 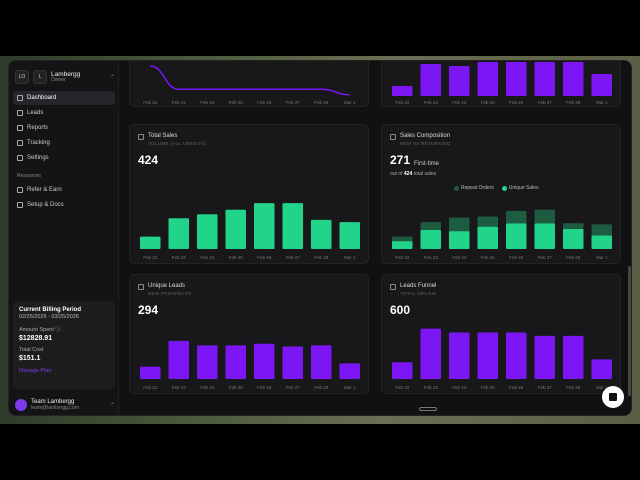 I want to click on sidebar-item-docs: Setup & Docs, so click(x=64, y=205).